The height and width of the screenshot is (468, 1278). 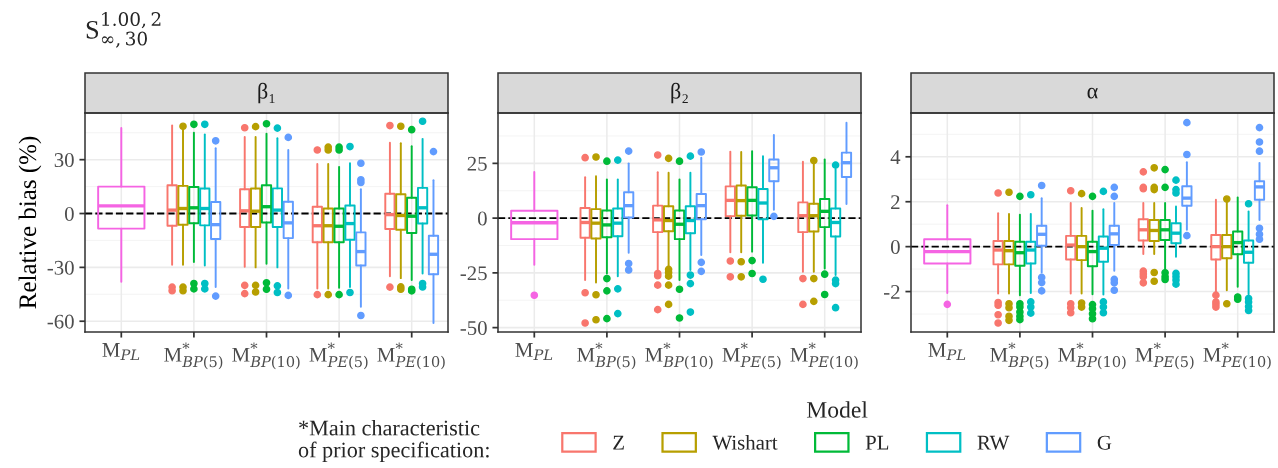 I want to click on y-tick-label: -30, so click(x=60, y=267).